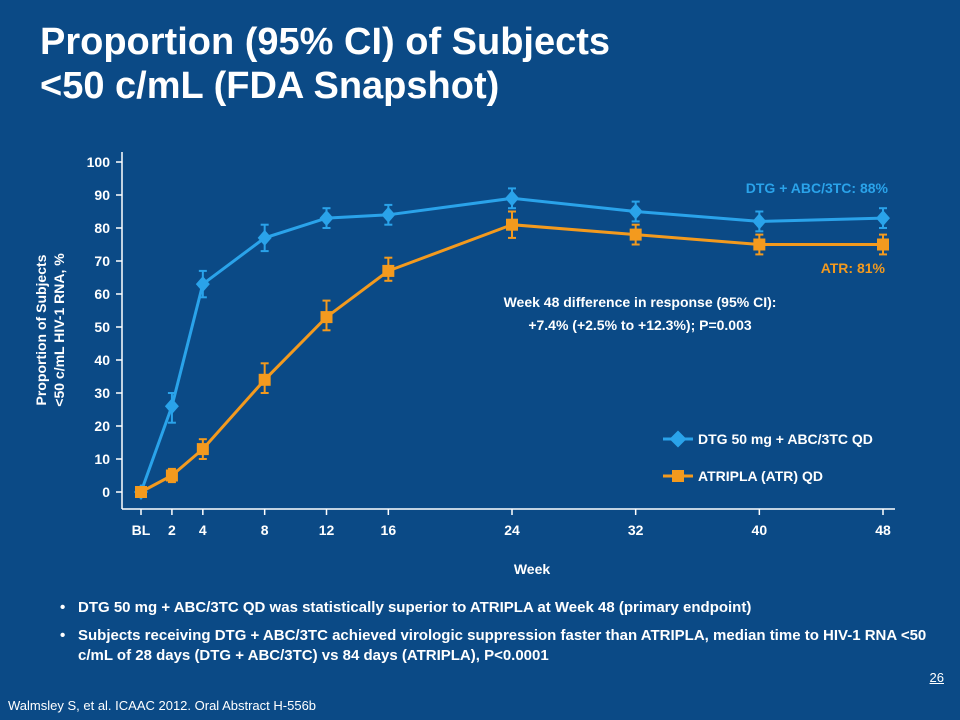  I want to click on y-tick-label: 90, so click(102, 195).